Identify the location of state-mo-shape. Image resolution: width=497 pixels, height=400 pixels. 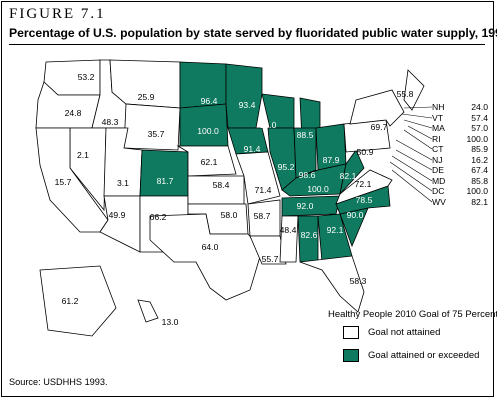
(258, 178).